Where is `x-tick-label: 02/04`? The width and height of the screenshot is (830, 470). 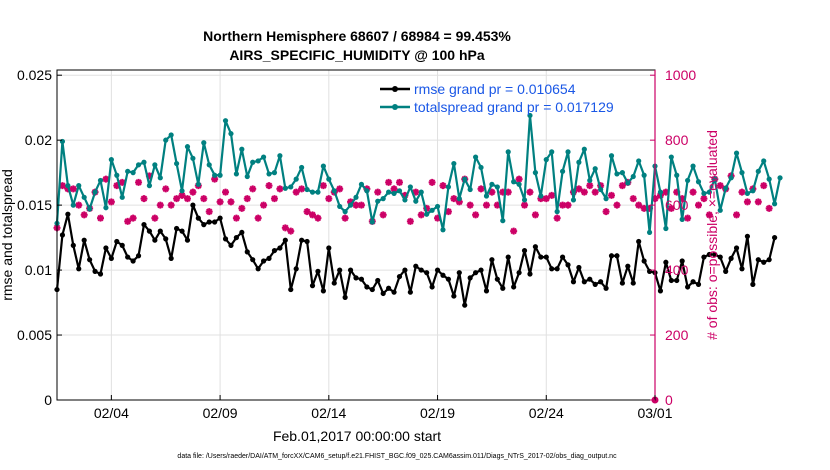
x-tick-label: 02/04 is located at coordinates (111, 413).